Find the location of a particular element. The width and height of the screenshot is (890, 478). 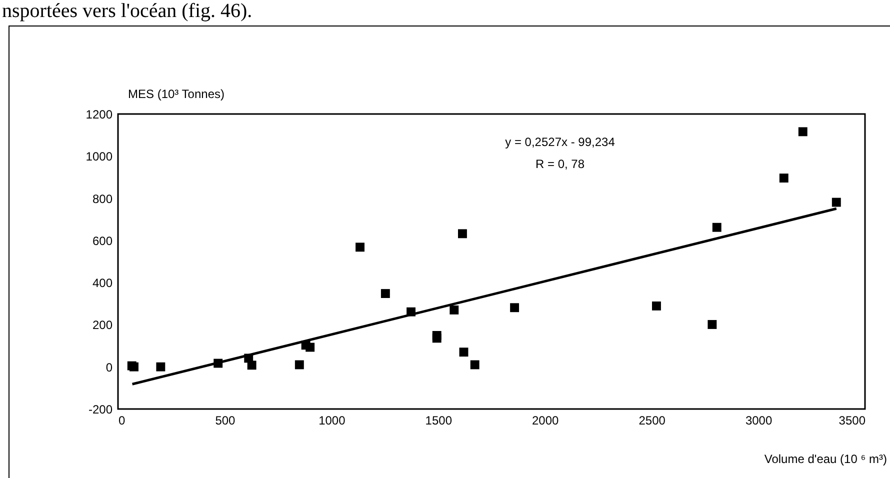

y-tick-label: 600 is located at coordinates (102, 241).